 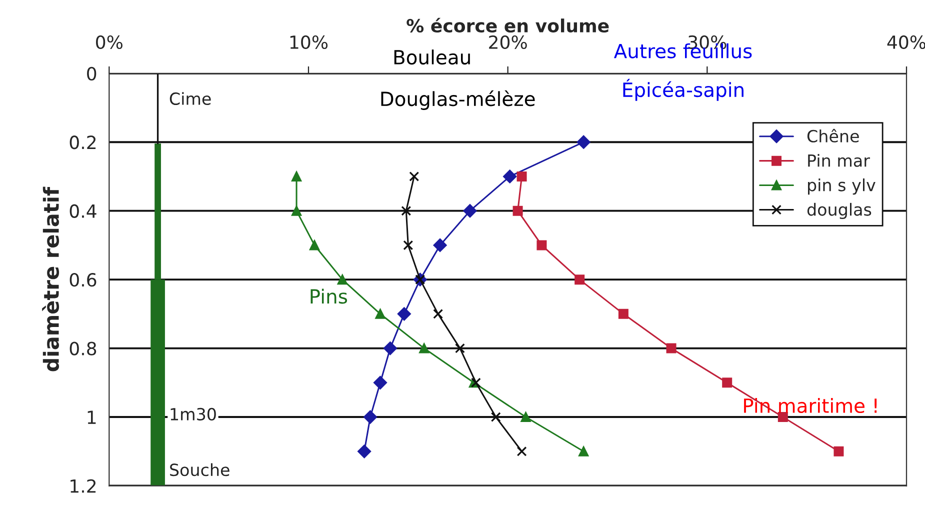 I want to click on x-tick-label: 10%, so click(x=309, y=42).